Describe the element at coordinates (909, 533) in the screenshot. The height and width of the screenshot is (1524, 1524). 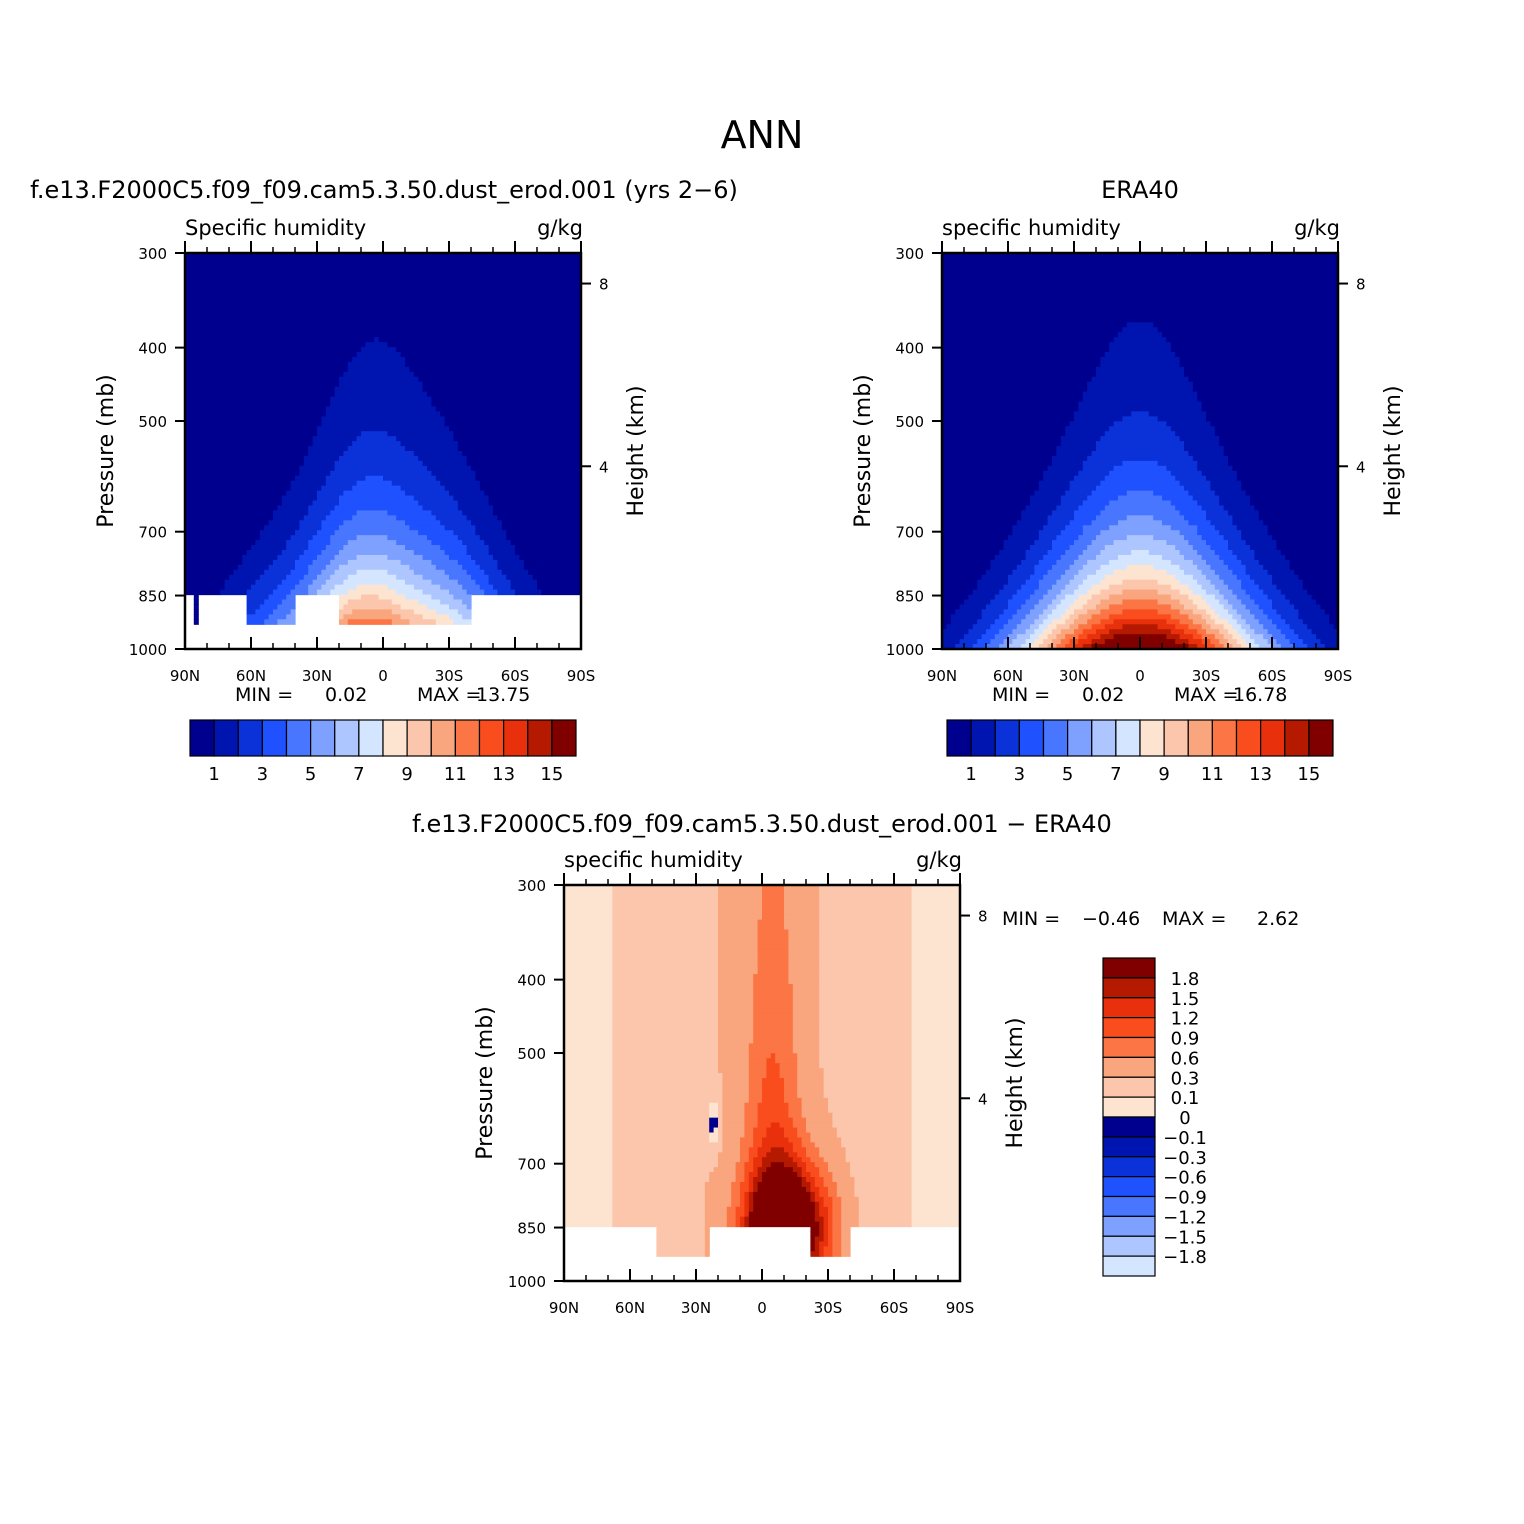
I see `y-tick-label: 700` at that location.